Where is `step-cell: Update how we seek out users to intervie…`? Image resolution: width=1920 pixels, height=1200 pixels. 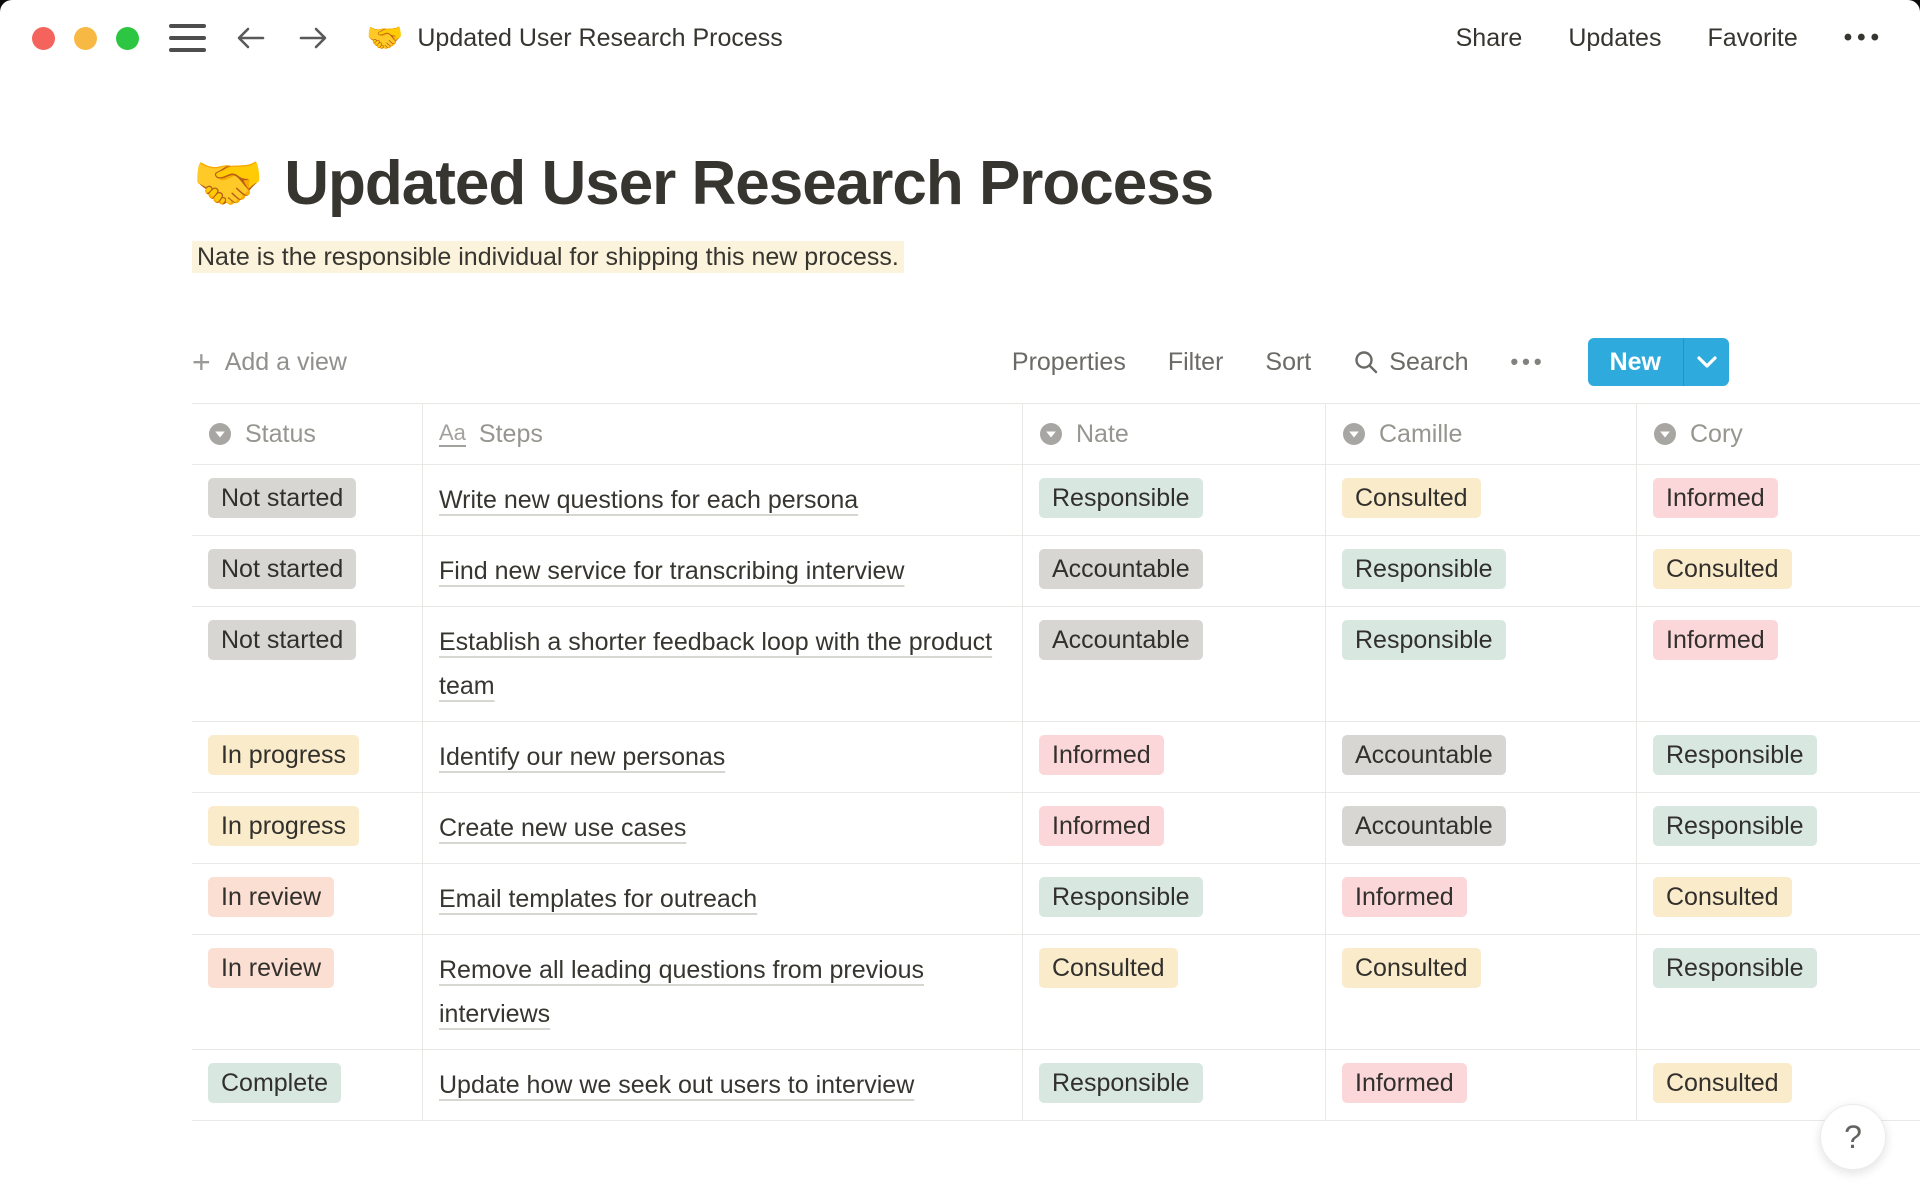
step-cell: Update how we seek out users to intervie… is located at coordinates (722, 1085).